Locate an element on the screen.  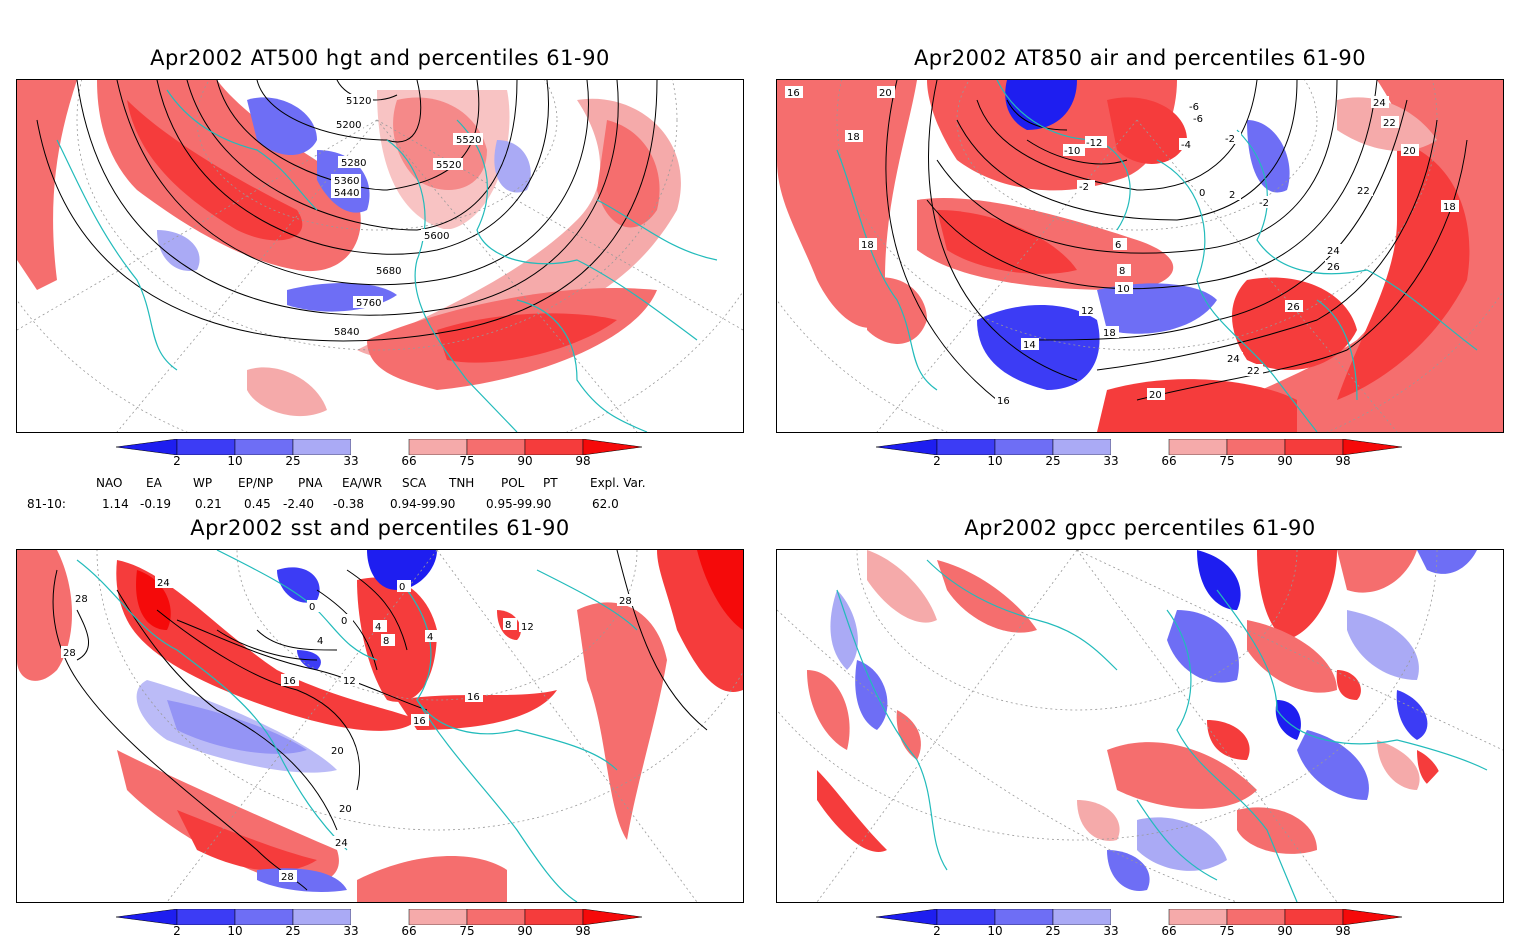
index-header: EA/WR is located at coordinates (362, 483).